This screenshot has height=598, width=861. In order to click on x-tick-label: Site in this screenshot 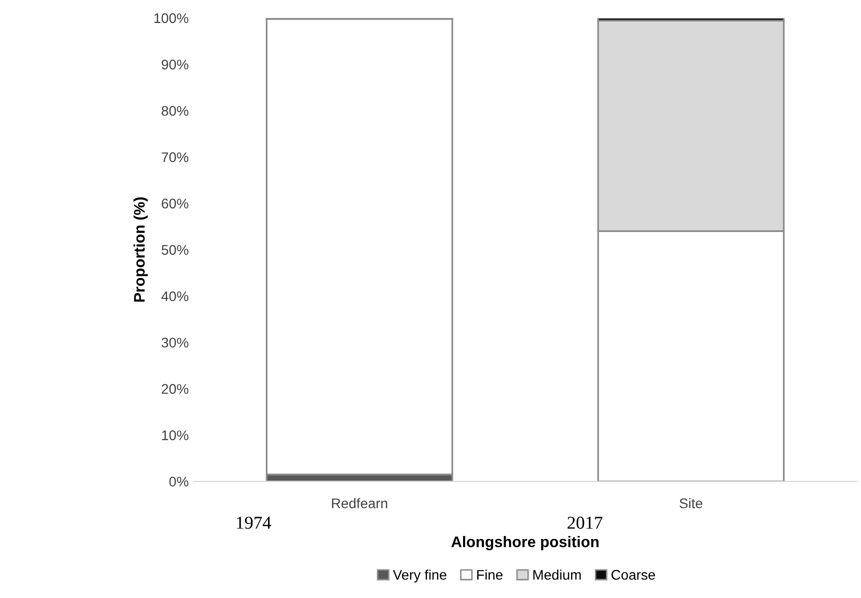, I will do `click(691, 503)`.